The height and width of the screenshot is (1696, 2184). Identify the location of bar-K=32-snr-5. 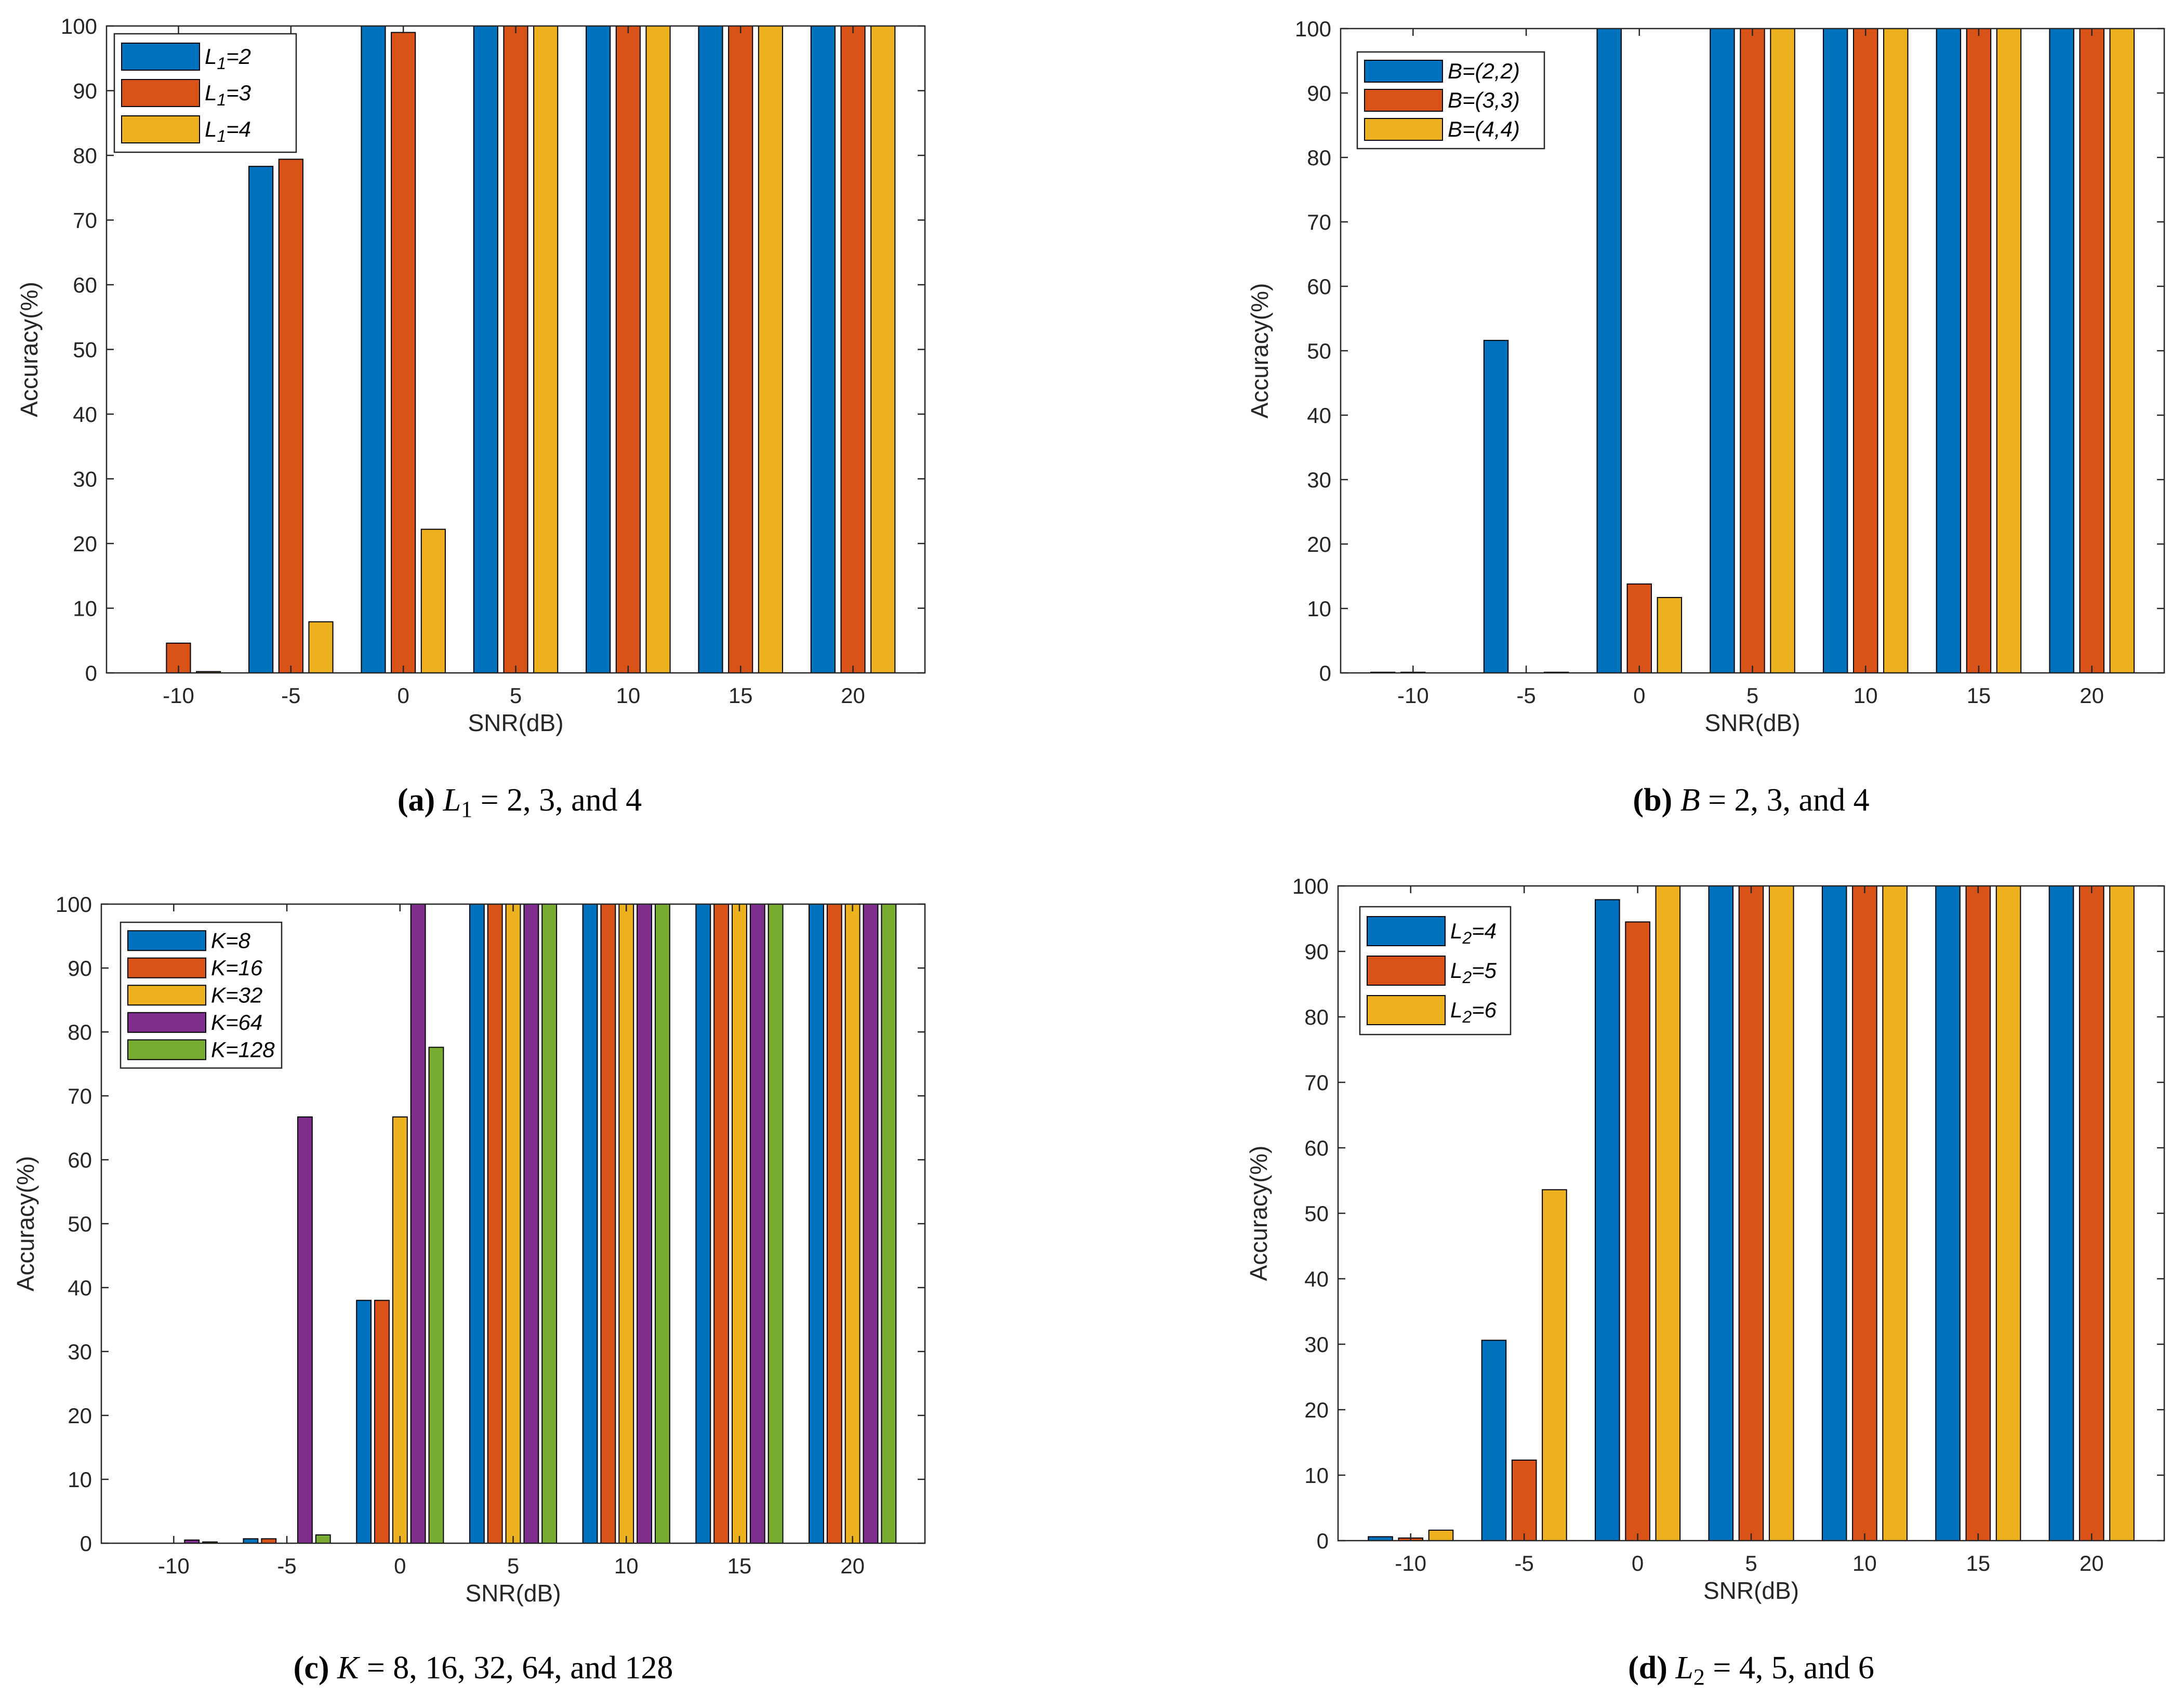
(513, 1224).